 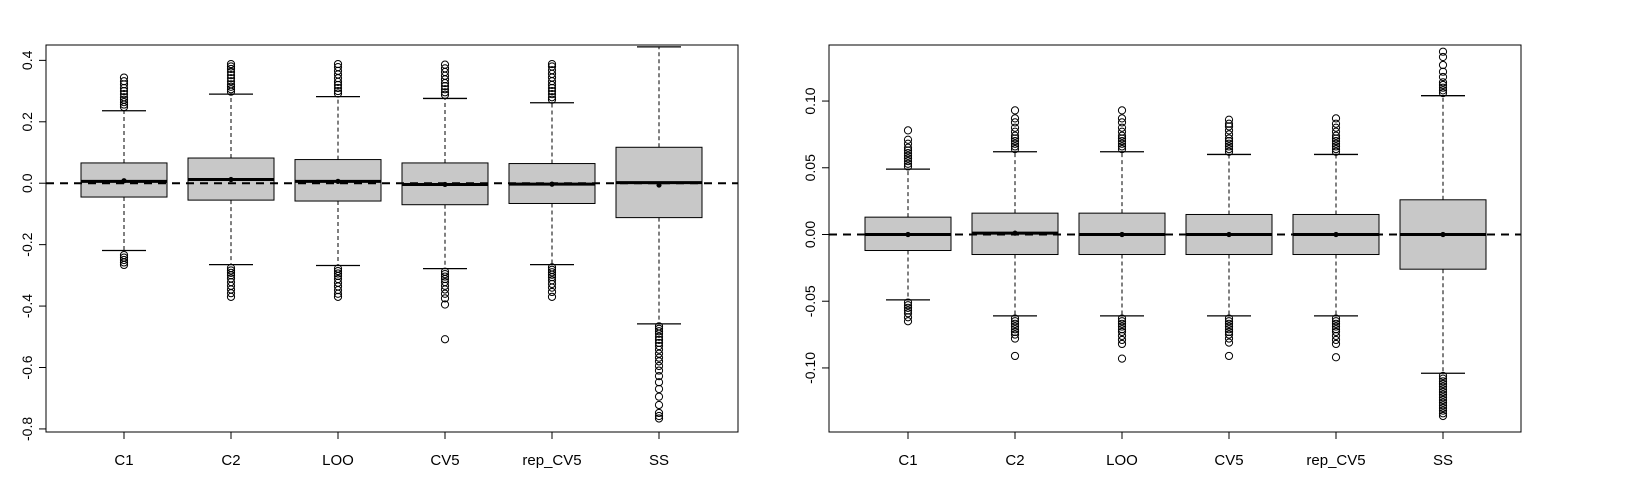 I want to click on x-tick-label: rep_CV5, so click(x=551, y=460).